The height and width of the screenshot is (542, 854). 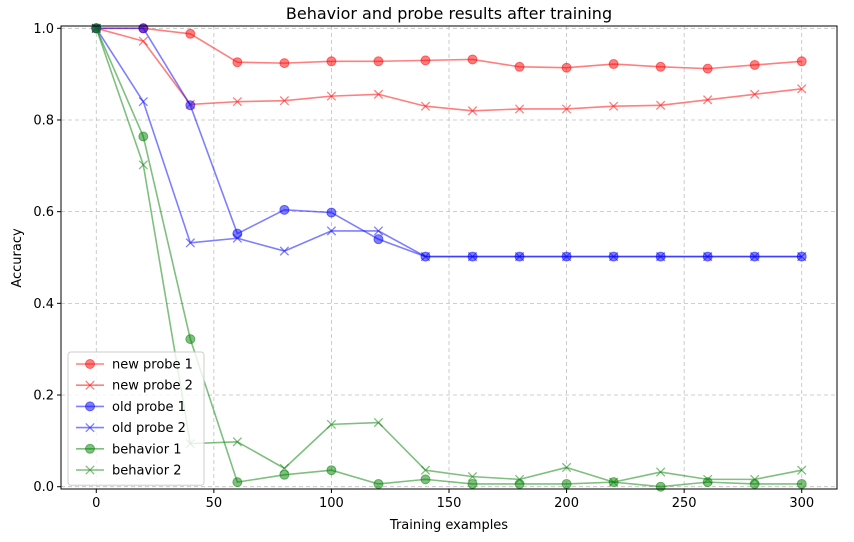 What do you see at coordinates (43, 396) in the screenshot?
I see `y-tick-label: 0.2` at bounding box center [43, 396].